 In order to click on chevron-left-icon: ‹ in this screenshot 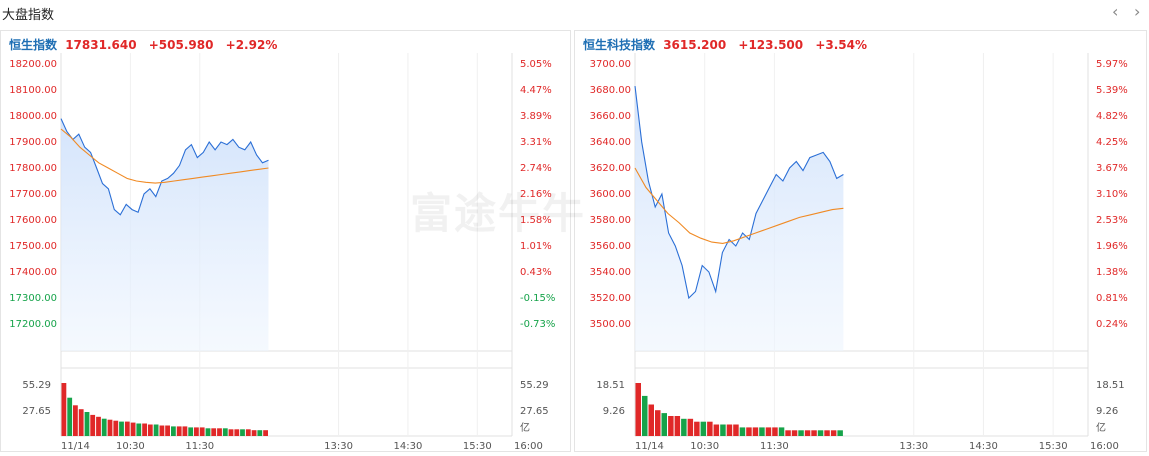, I will do `click(1115, 11)`.